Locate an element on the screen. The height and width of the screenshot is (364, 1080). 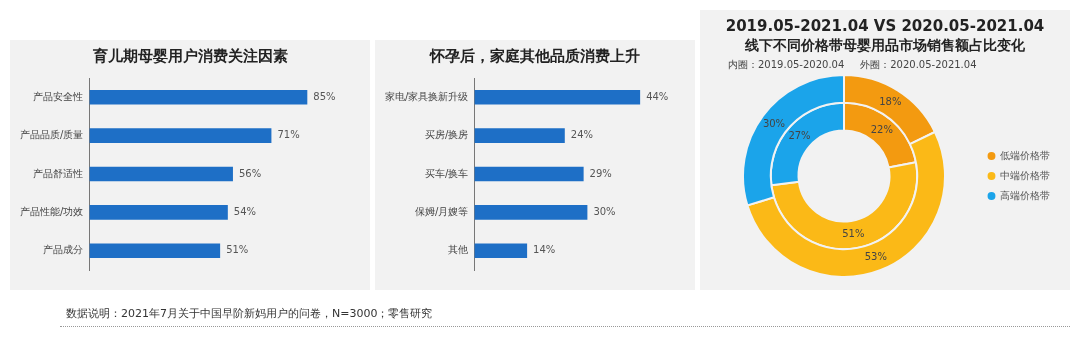
y-tick-label: 产品品质/质量 is located at coordinates (51, 135).